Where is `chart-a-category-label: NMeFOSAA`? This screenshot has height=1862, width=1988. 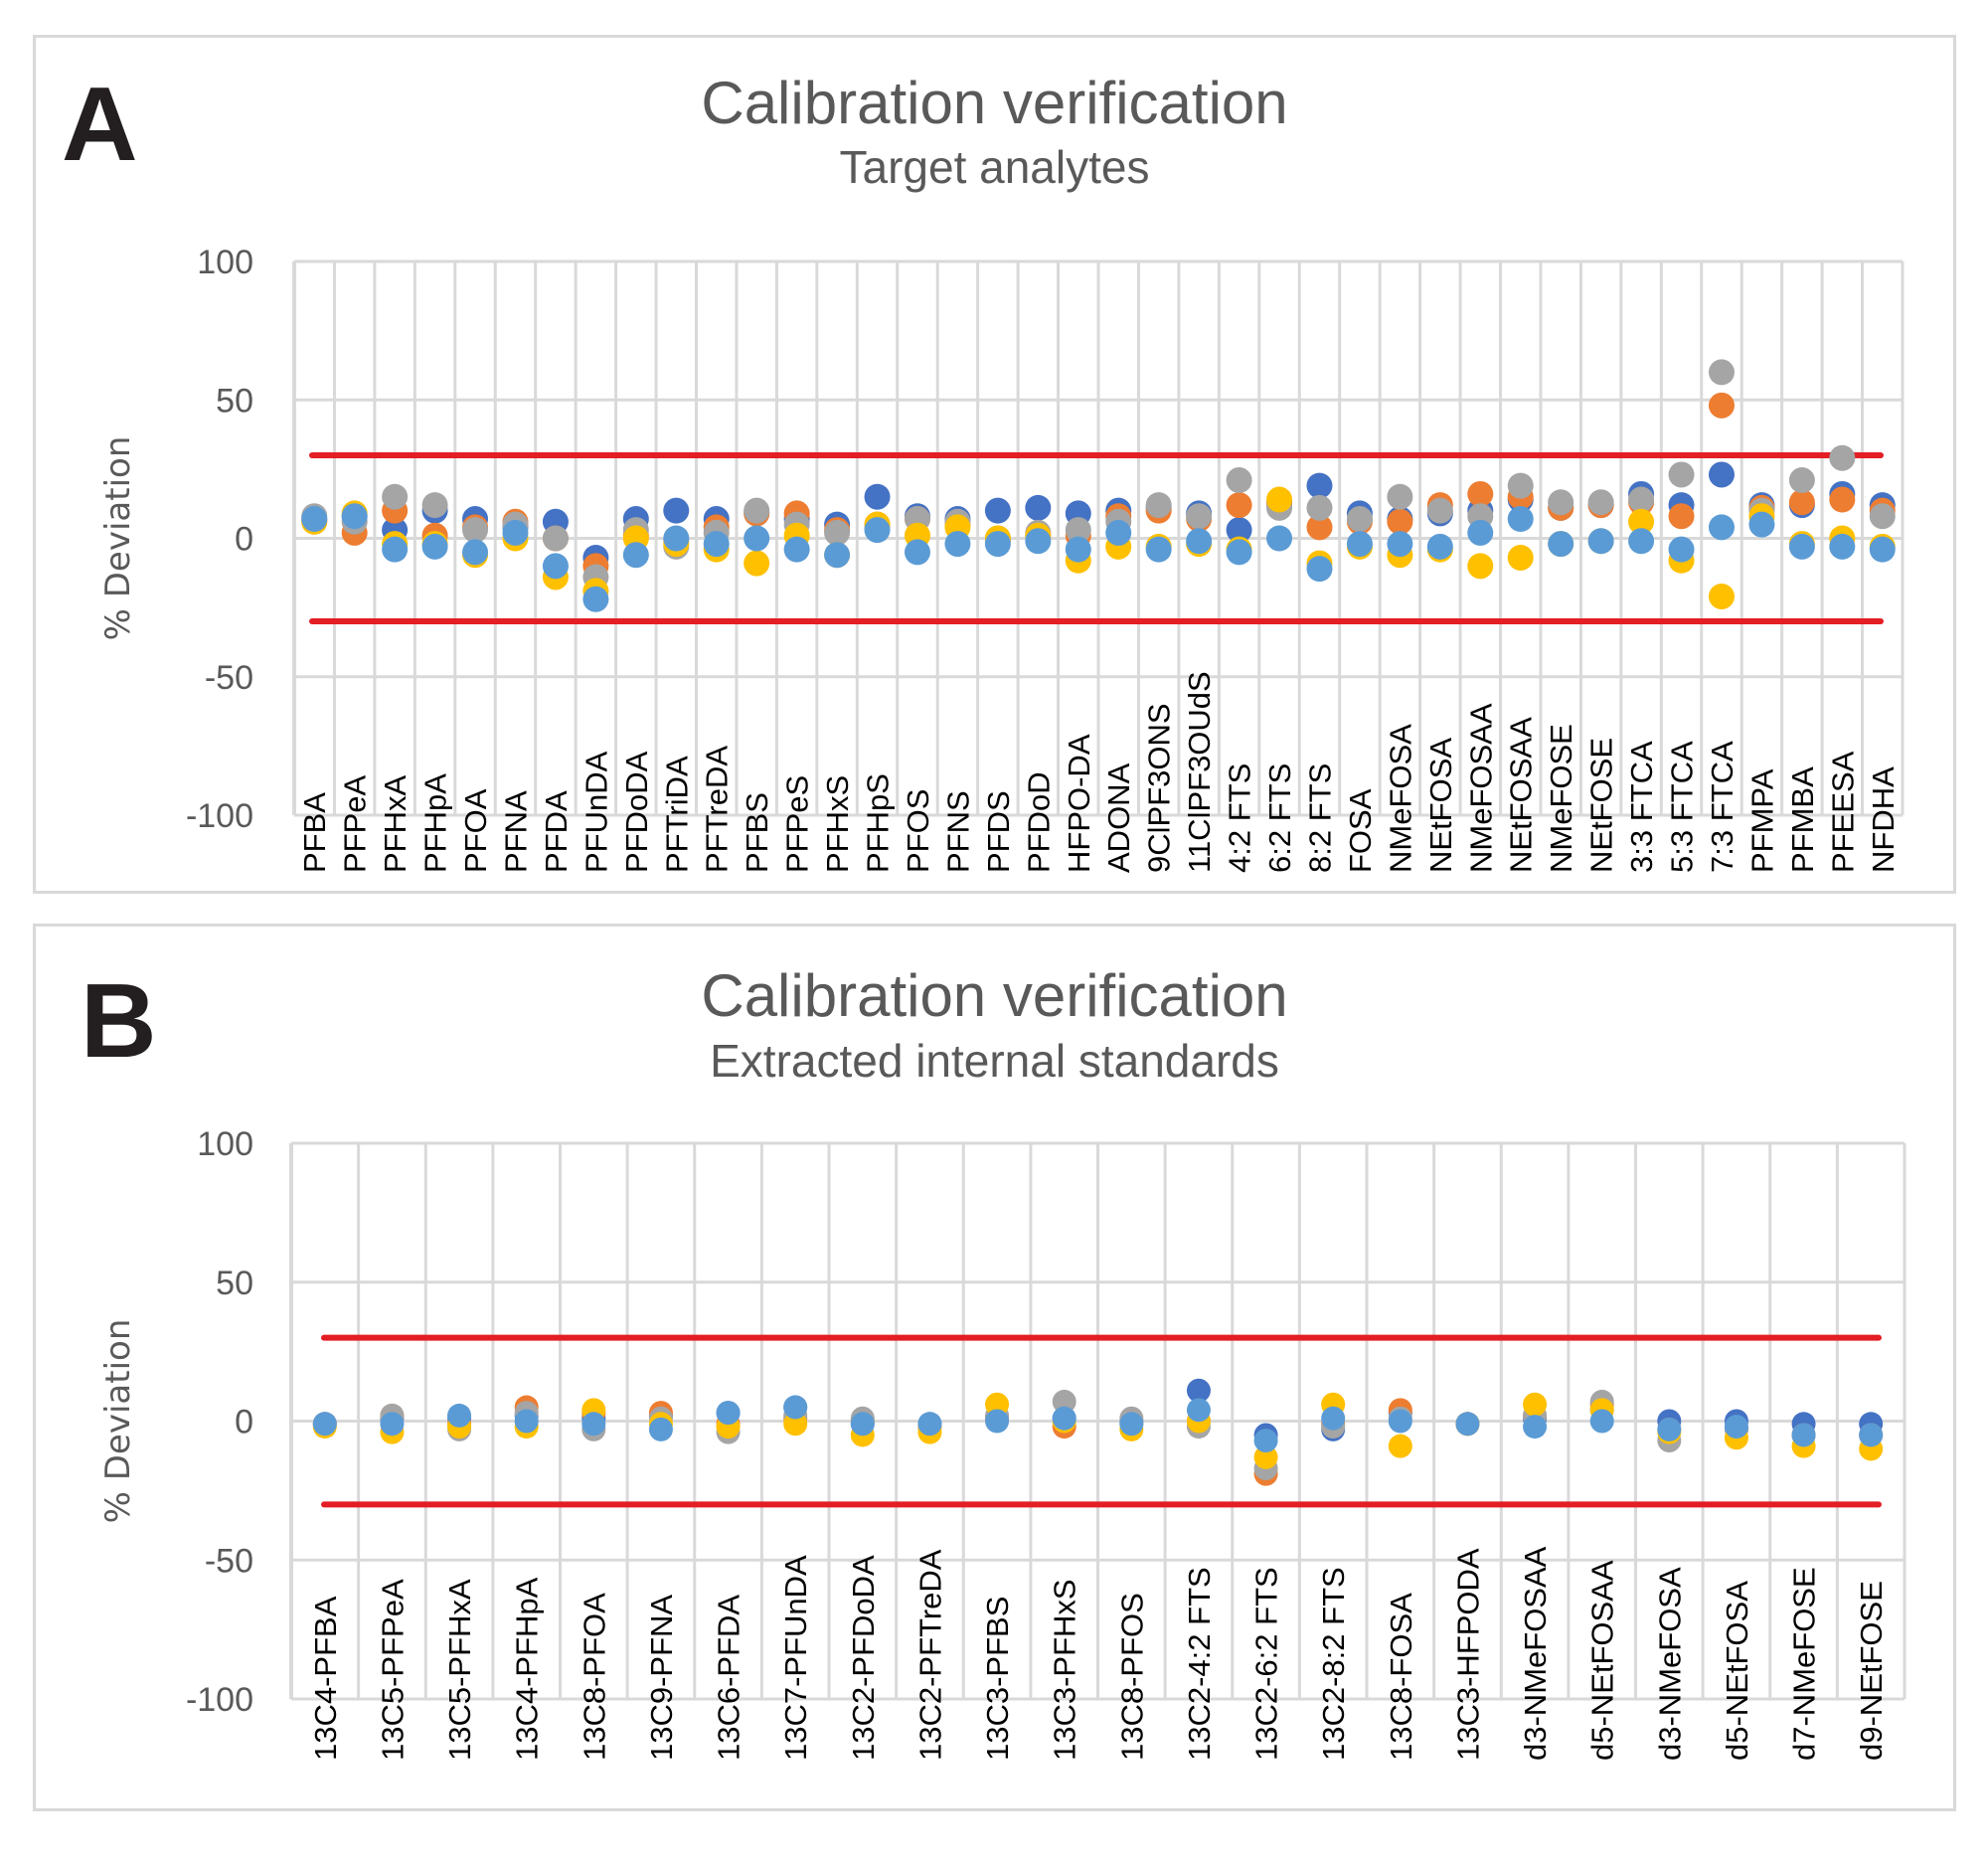
chart-a-category-label: NMeFOSAA is located at coordinates (1480, 788).